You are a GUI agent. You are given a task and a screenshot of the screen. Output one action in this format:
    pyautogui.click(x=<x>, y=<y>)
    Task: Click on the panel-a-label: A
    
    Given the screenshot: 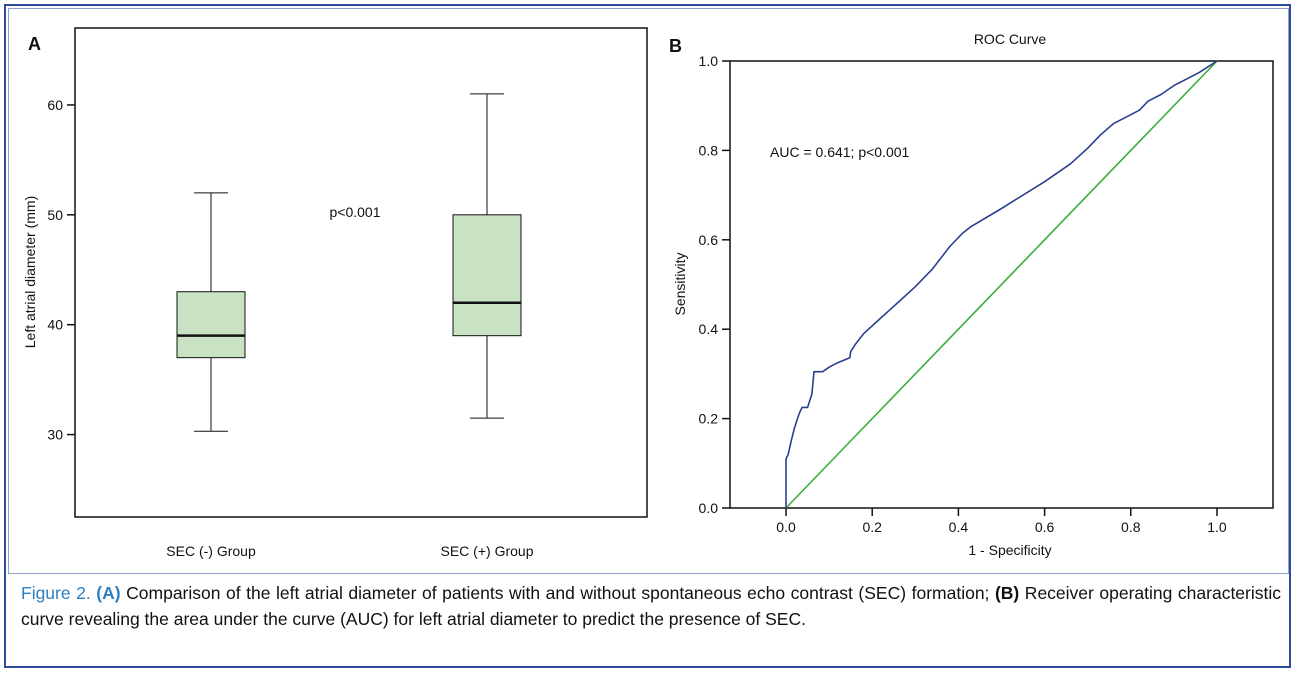 What is the action you would take?
    pyautogui.click(x=34, y=44)
    